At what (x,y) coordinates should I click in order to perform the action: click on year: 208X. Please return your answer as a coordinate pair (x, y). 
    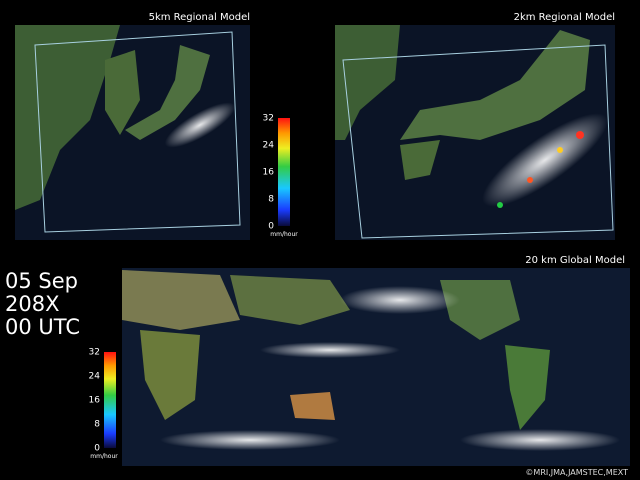
    Looking at the image, I should click on (32, 304).